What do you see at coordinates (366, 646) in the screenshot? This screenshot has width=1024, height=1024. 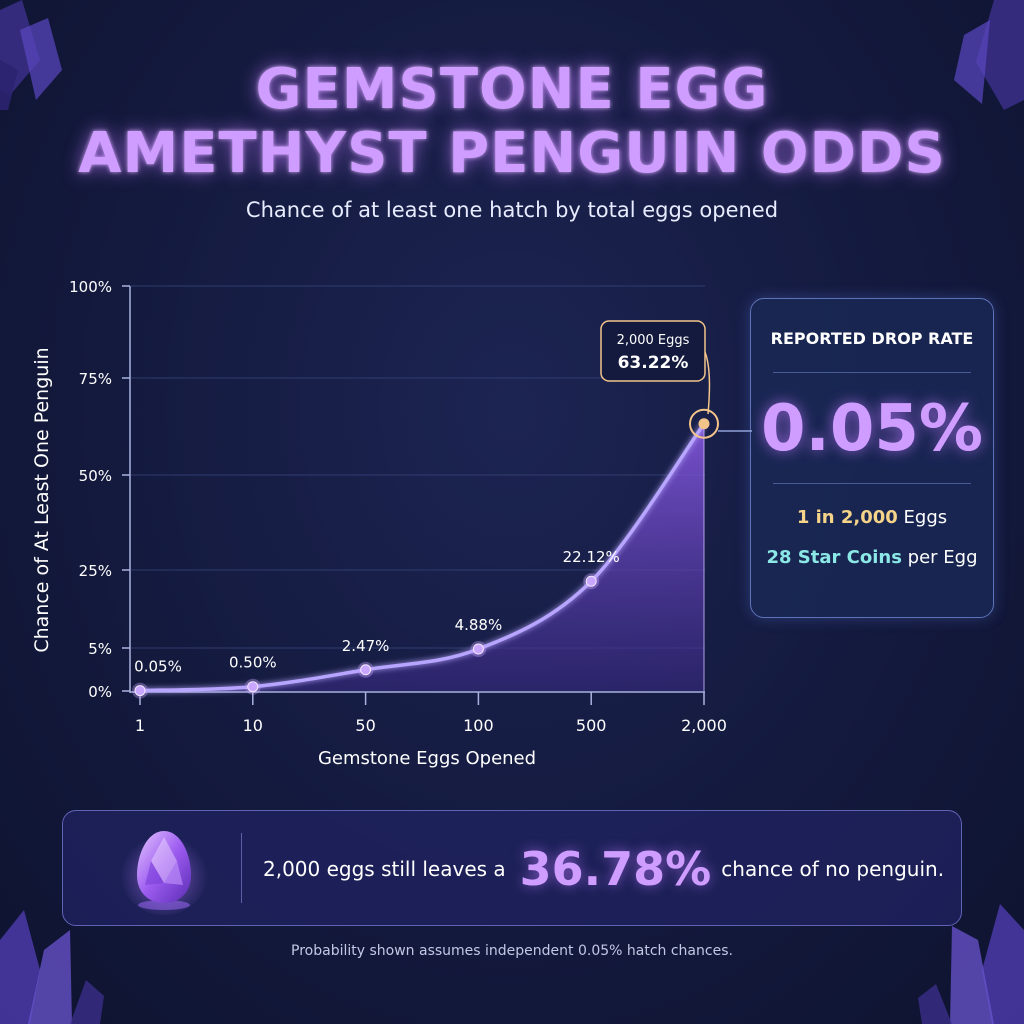 I see `data-label: 2.47%` at bounding box center [366, 646].